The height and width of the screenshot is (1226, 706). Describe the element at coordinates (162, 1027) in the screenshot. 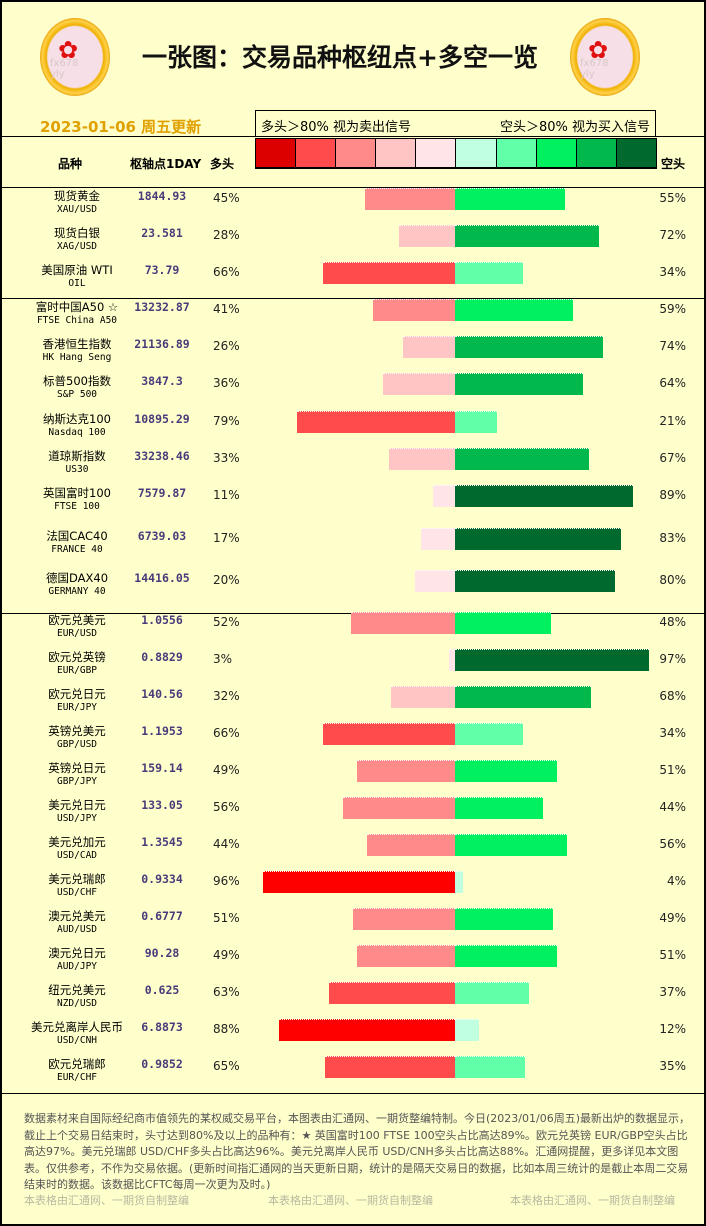

I see `pivot-value: 6.8873` at that location.